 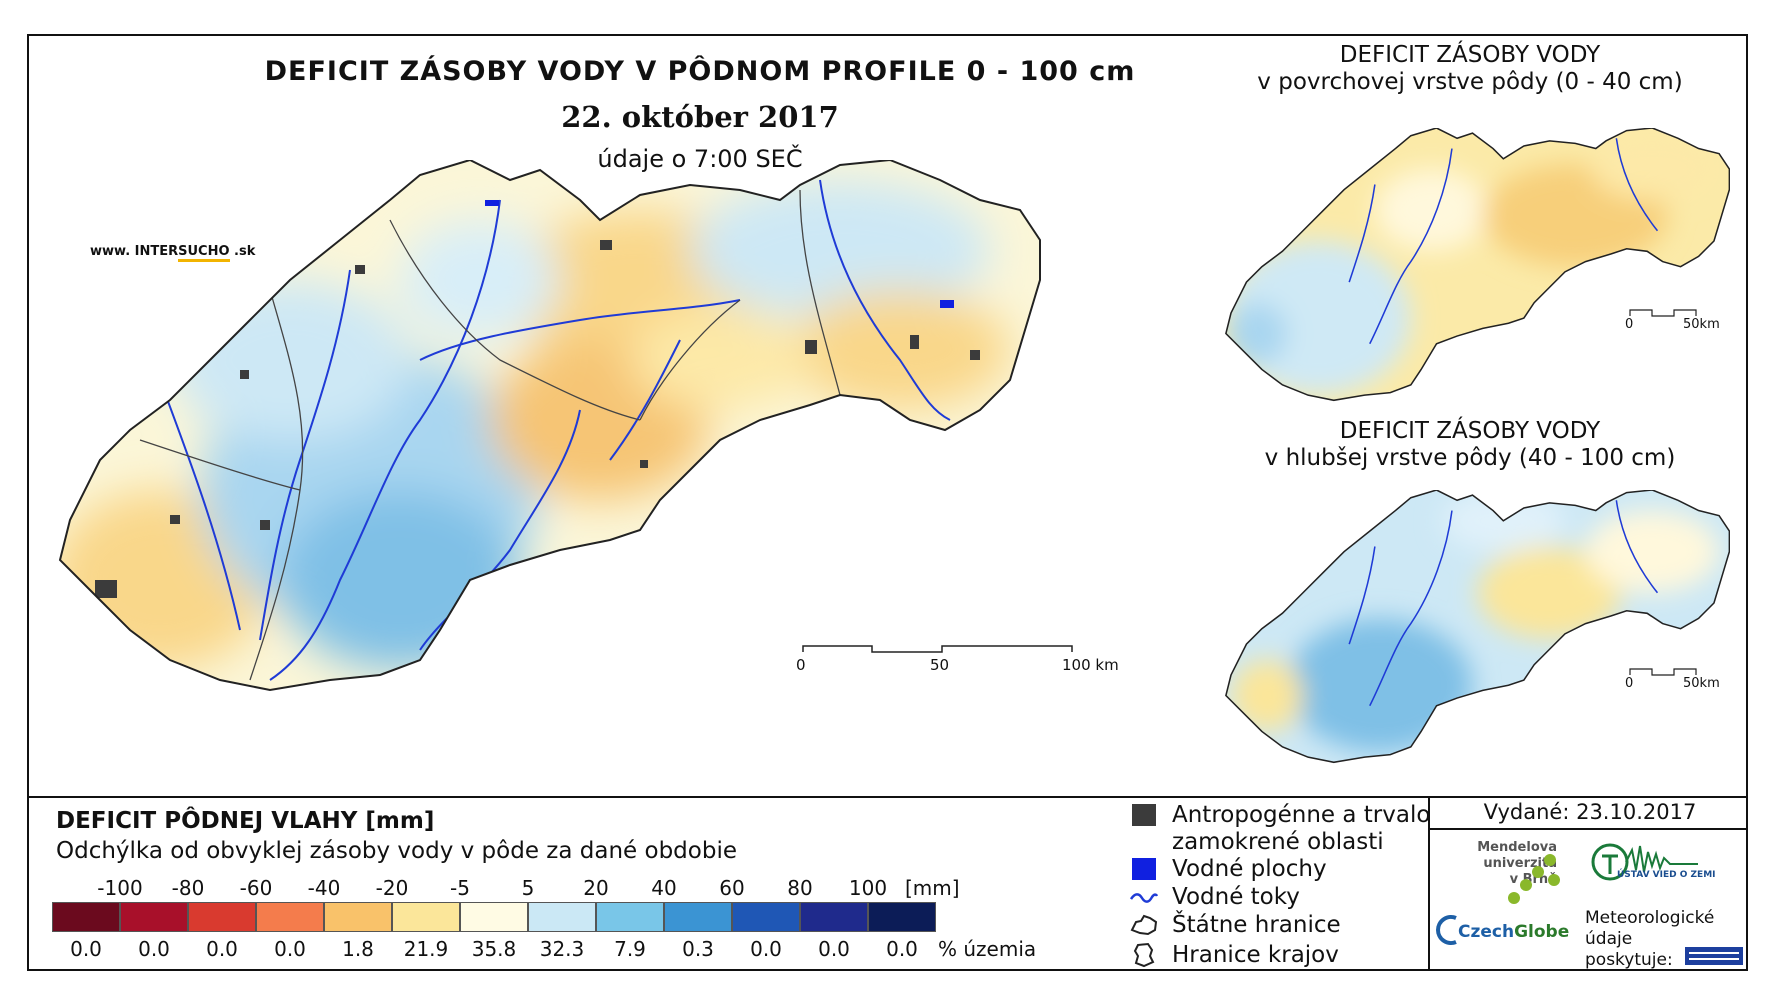 What do you see at coordinates (1666, 875) in the screenshot?
I see `uvoz-logo-text: ÚSTAV VIED O ZEMI` at bounding box center [1666, 875].